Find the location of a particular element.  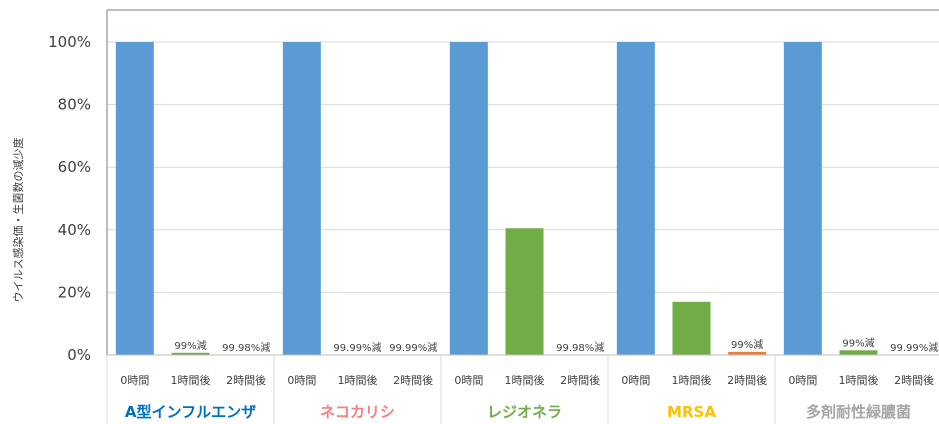

y-tick-label: 20% is located at coordinates (74, 292).